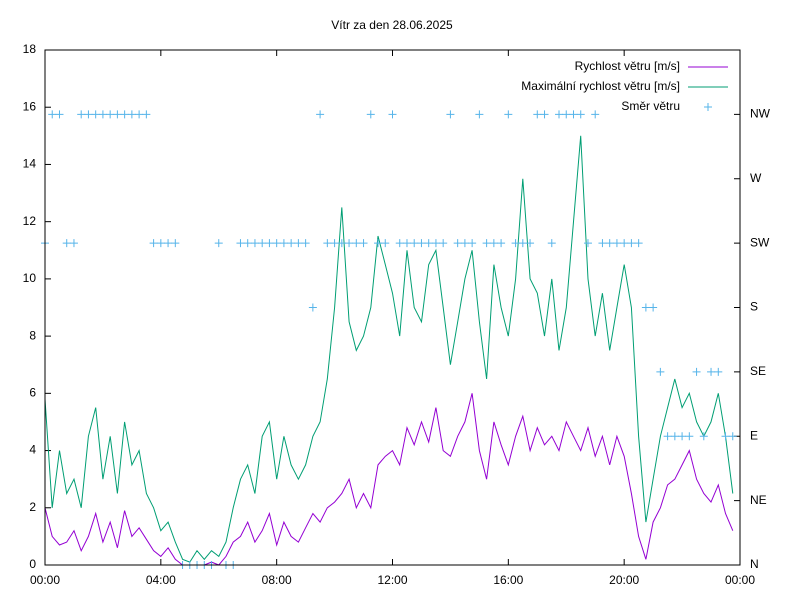 Image resolution: width=800 pixels, height=600 pixels. I want to click on y-tick-label: 18, so click(30, 49).